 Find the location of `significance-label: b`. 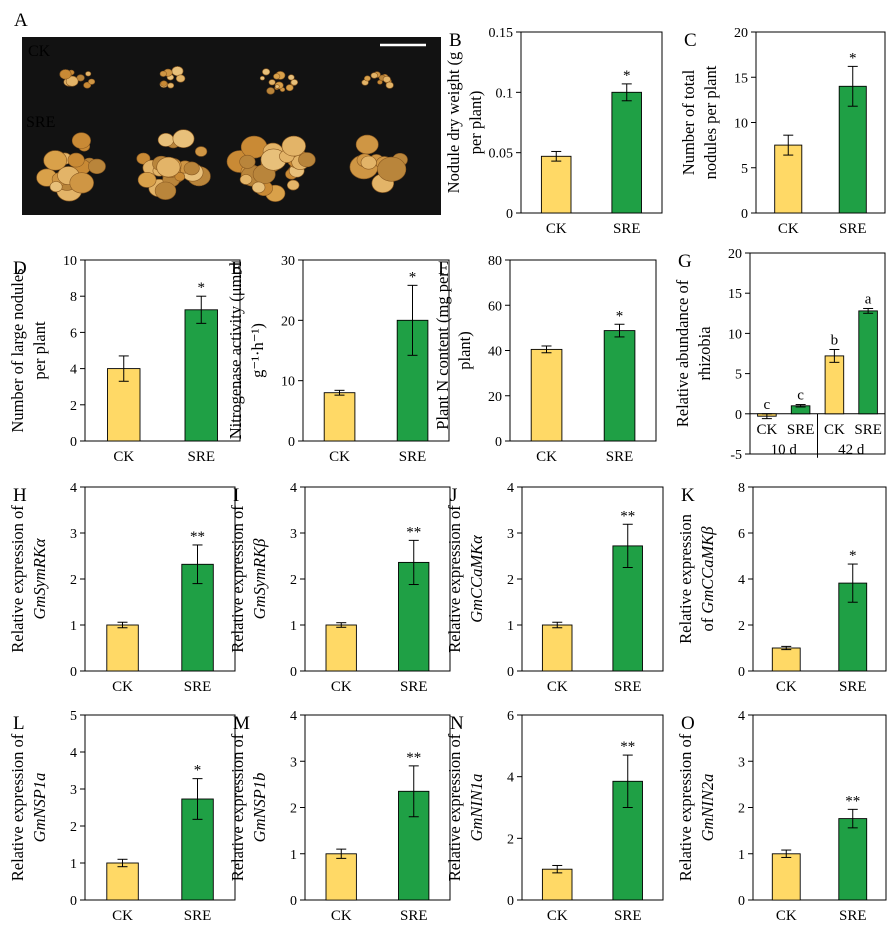

significance-label: b is located at coordinates (835, 340).